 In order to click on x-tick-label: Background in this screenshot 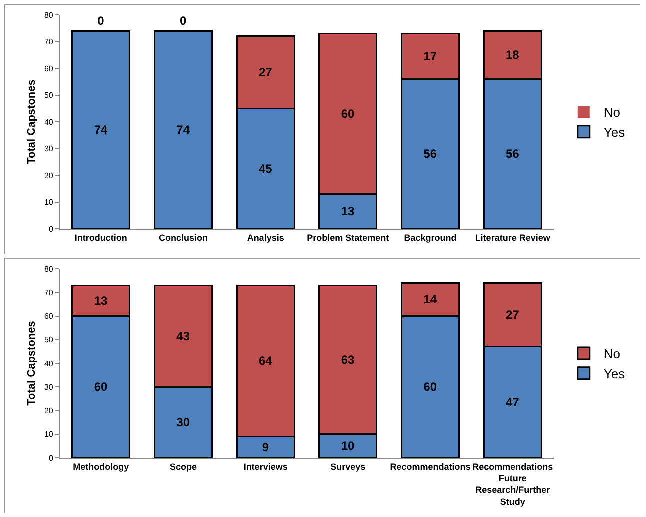, I will do `click(430, 237)`.